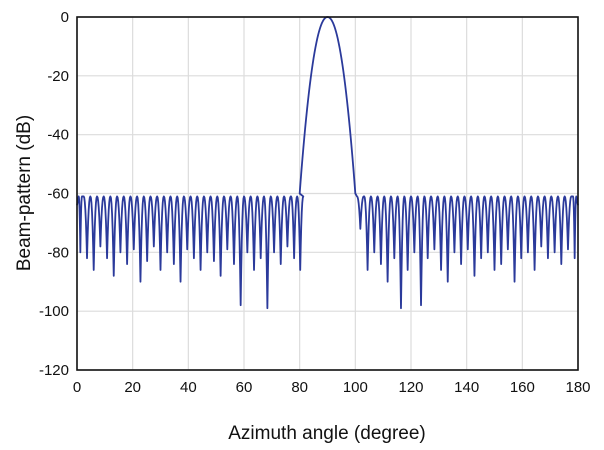 This screenshot has width=604, height=450. I want to click on y-tick-labels: 0 -20 -40 -60 -80 -100 -120, so click(54, 194).